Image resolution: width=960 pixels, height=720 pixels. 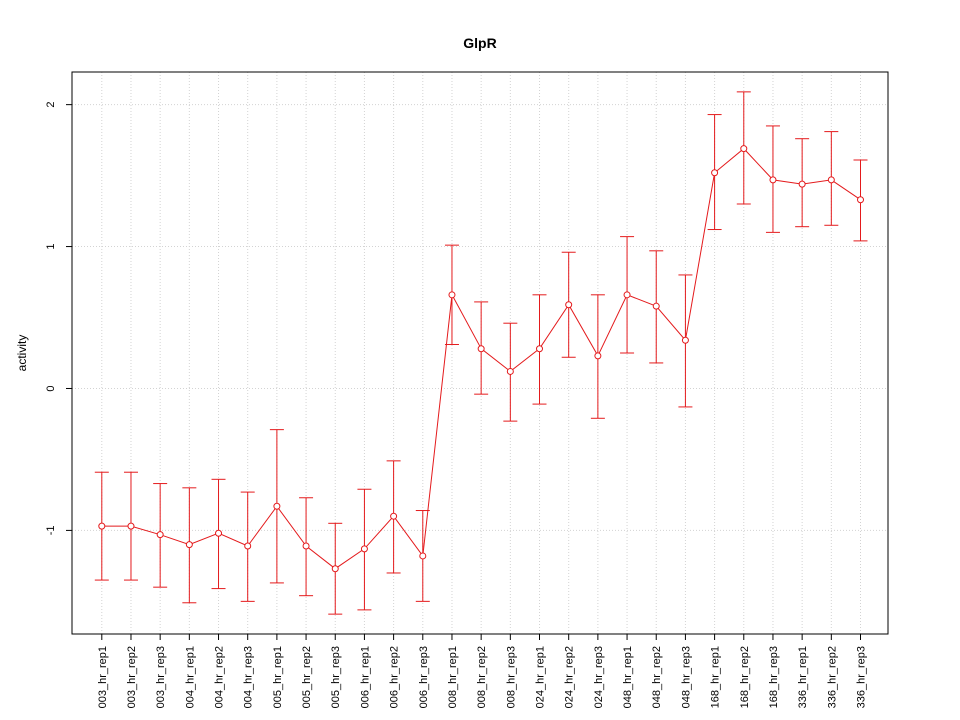 What do you see at coordinates (511, 677) in the screenshot?
I see `x-tick-label: 008_hr_rep3` at bounding box center [511, 677].